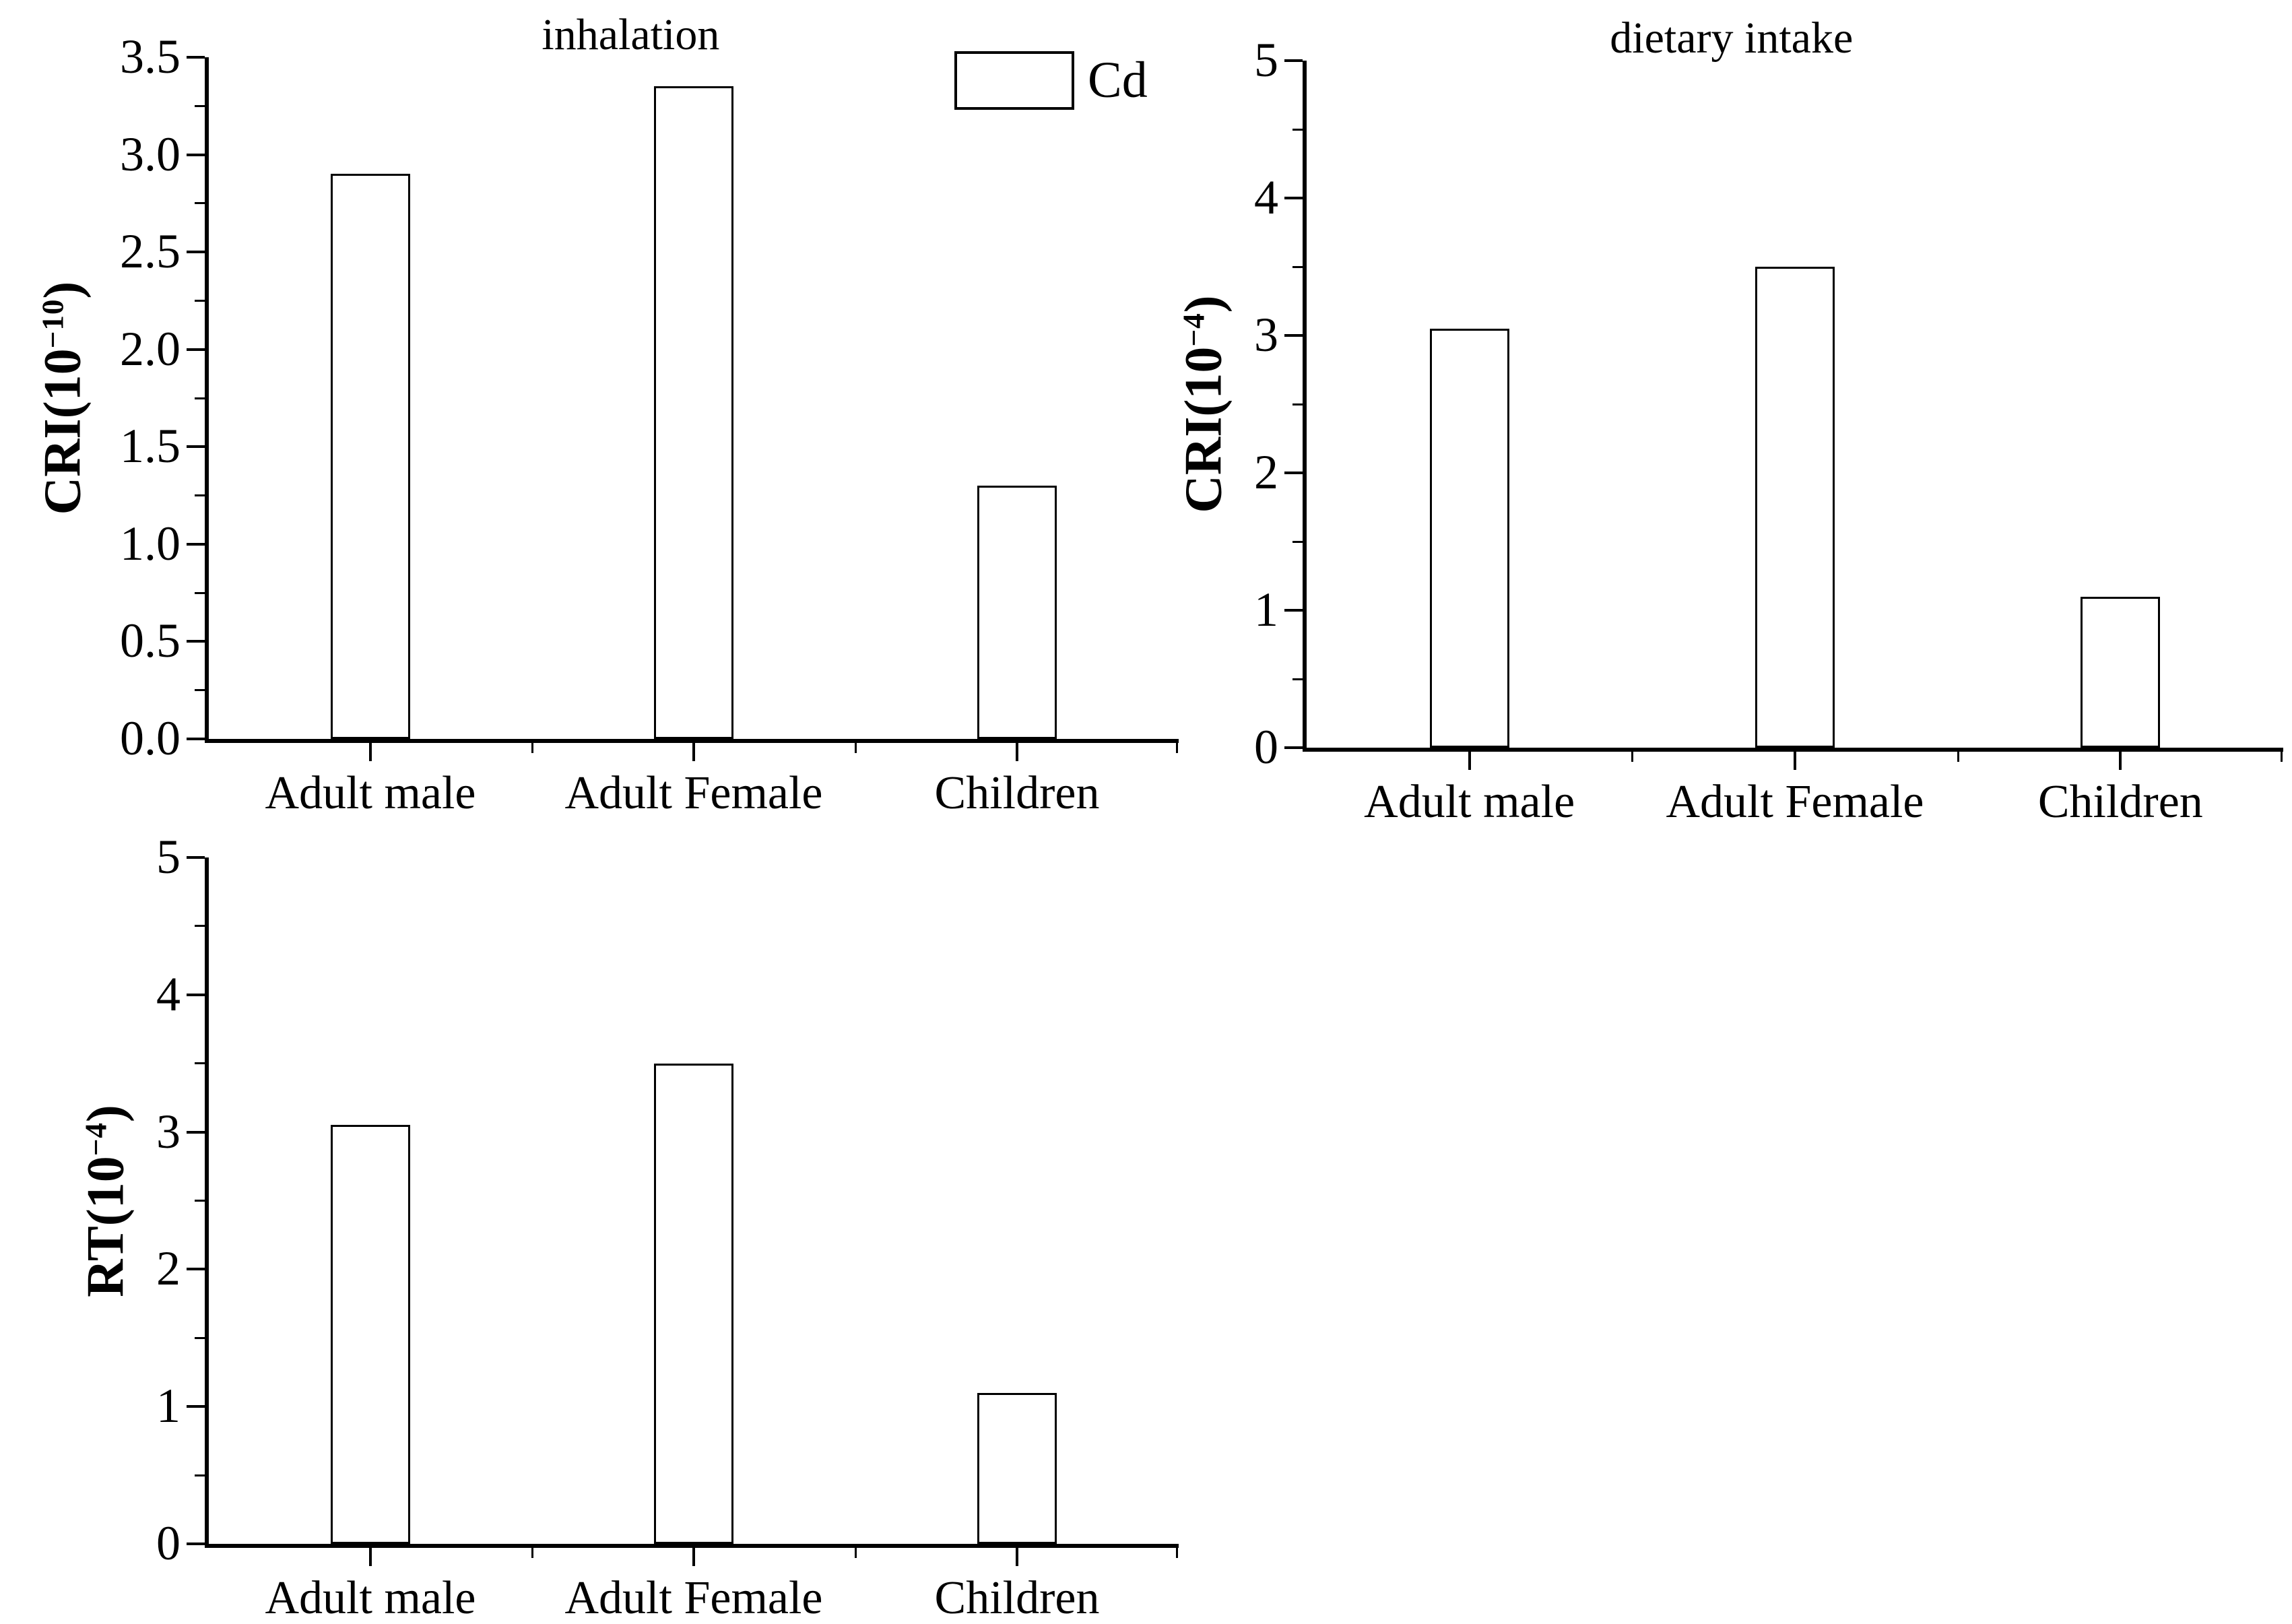  I want to click on y-axis-label-prefix: CRI(10, so click(1203, 429).